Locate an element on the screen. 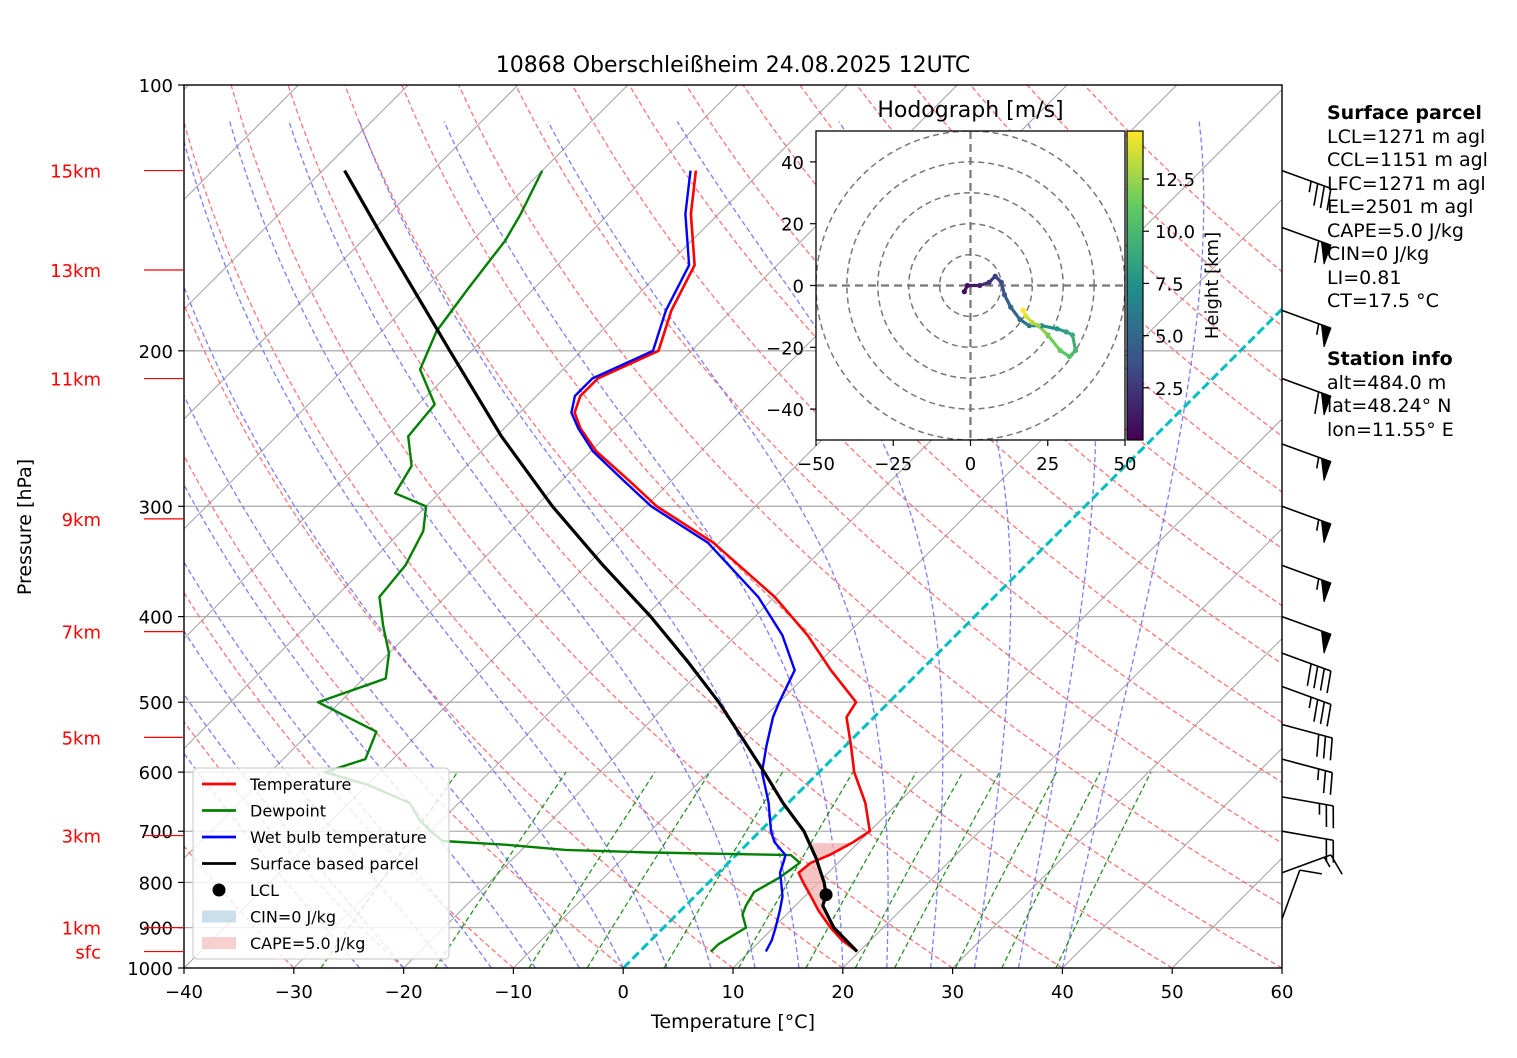 This screenshot has height=1058, width=1517. x-tick-label: −30 is located at coordinates (294, 992).